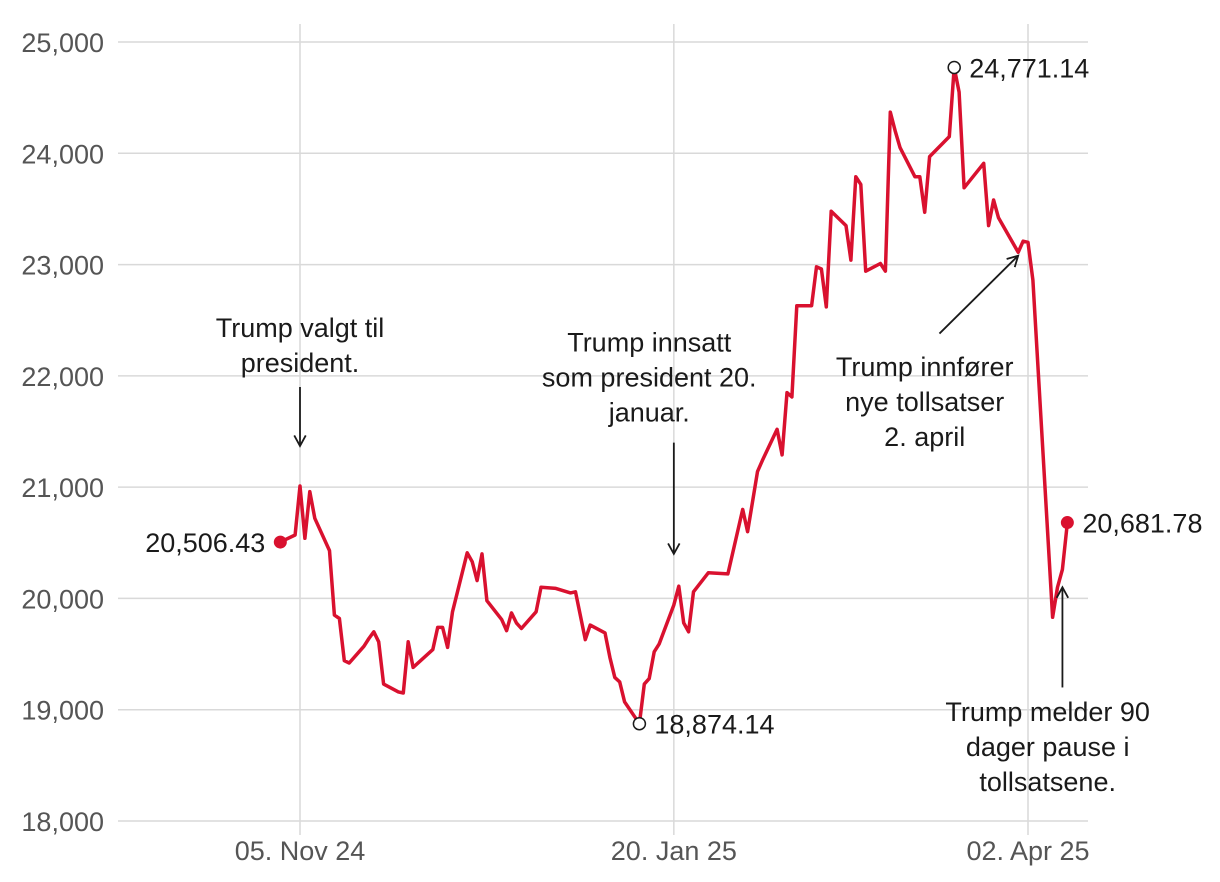 The image size is (1220, 882). I want to click on point-value-label: 20,506.43, so click(205, 543).